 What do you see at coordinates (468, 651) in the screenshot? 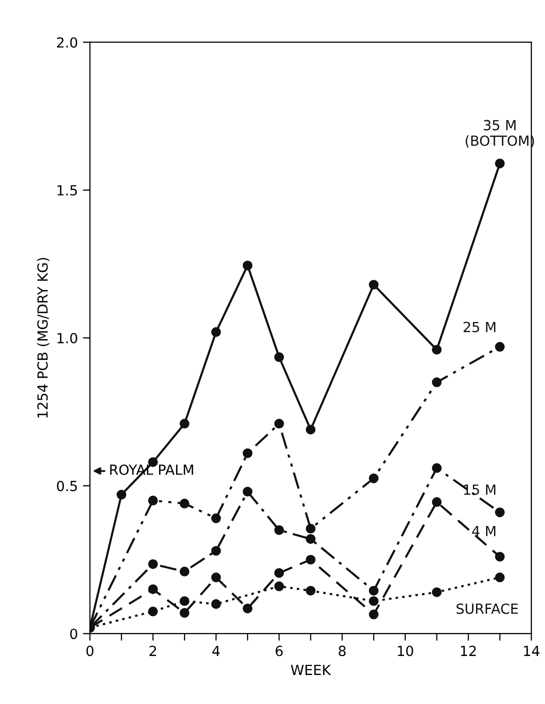
I see `x-tick-label: 12` at bounding box center [468, 651].